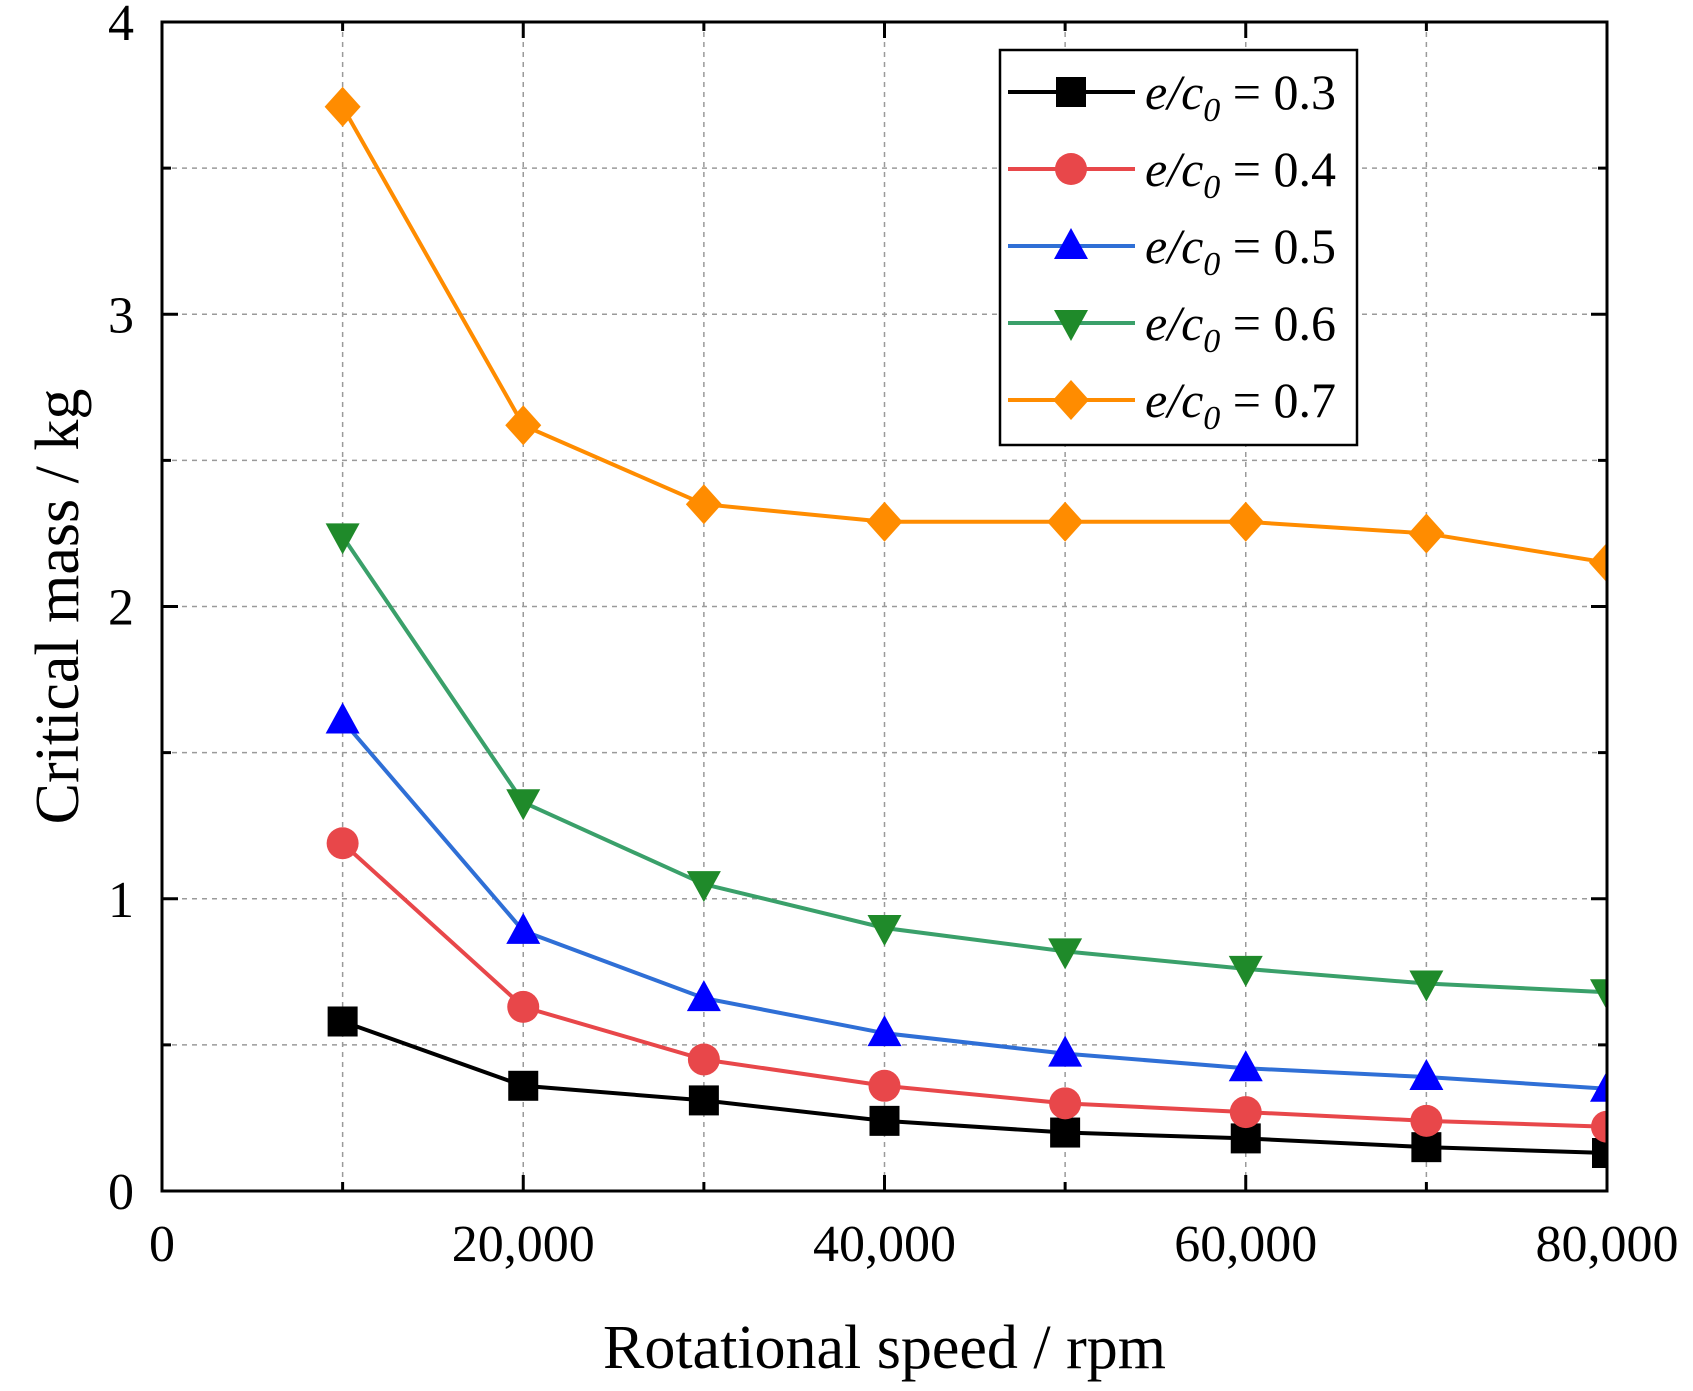 This screenshot has height=1391, width=1693. Describe the element at coordinates (1278, 246) in the screenshot. I see `legend-value: = 0.5` at that location.